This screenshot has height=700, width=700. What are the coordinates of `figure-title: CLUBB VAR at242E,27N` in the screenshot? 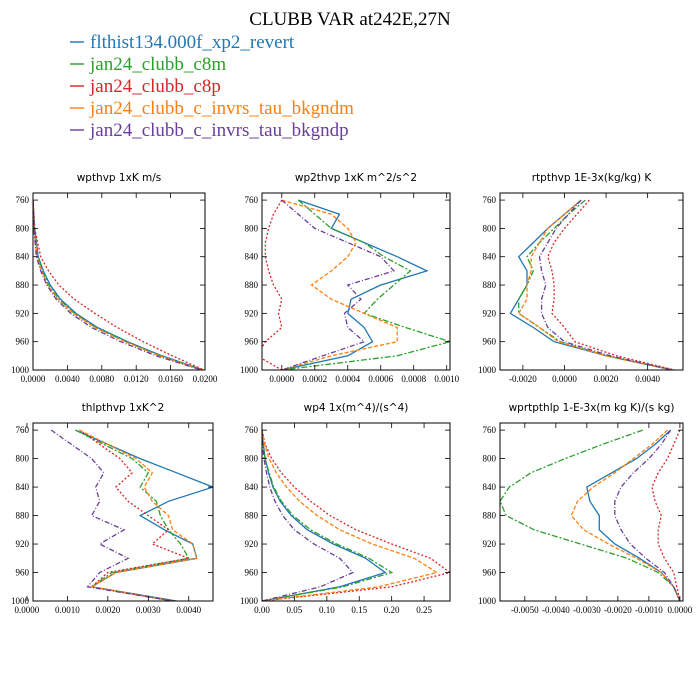 It's located at (350, 19).